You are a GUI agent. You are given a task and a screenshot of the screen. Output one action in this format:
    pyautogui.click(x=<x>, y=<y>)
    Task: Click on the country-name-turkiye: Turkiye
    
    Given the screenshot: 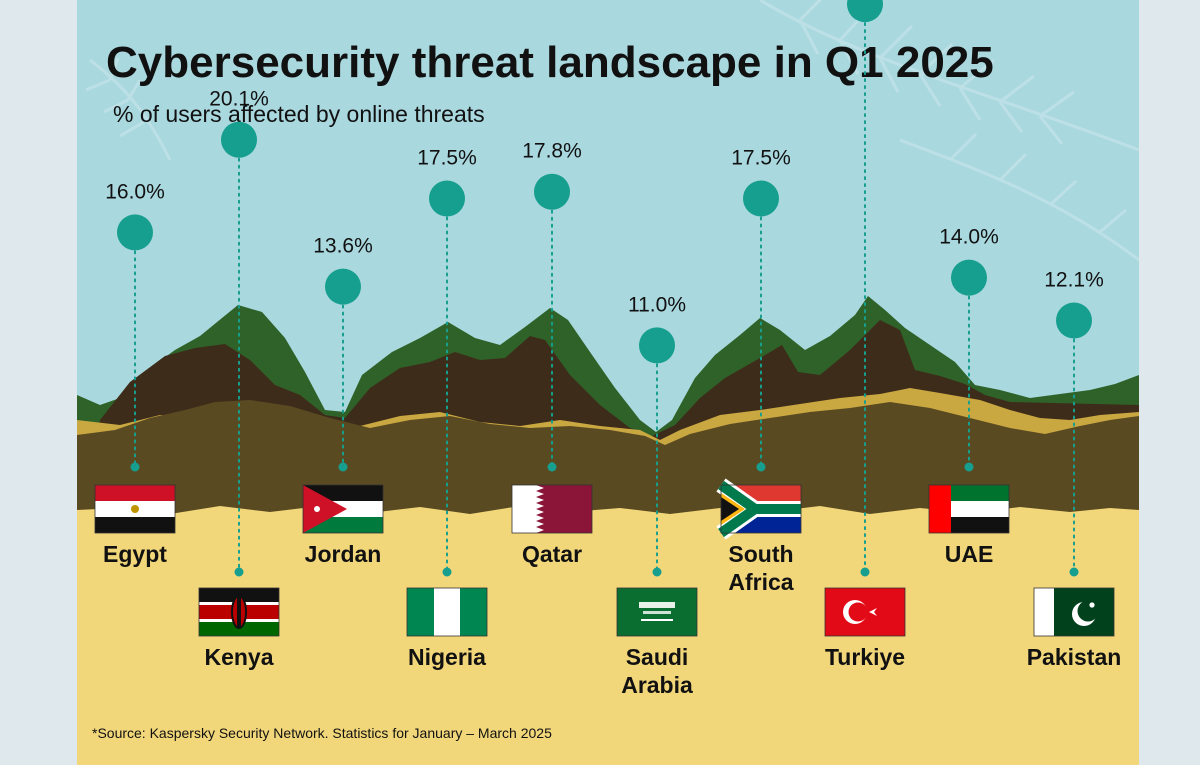 What is the action you would take?
    pyautogui.click(x=865, y=657)
    